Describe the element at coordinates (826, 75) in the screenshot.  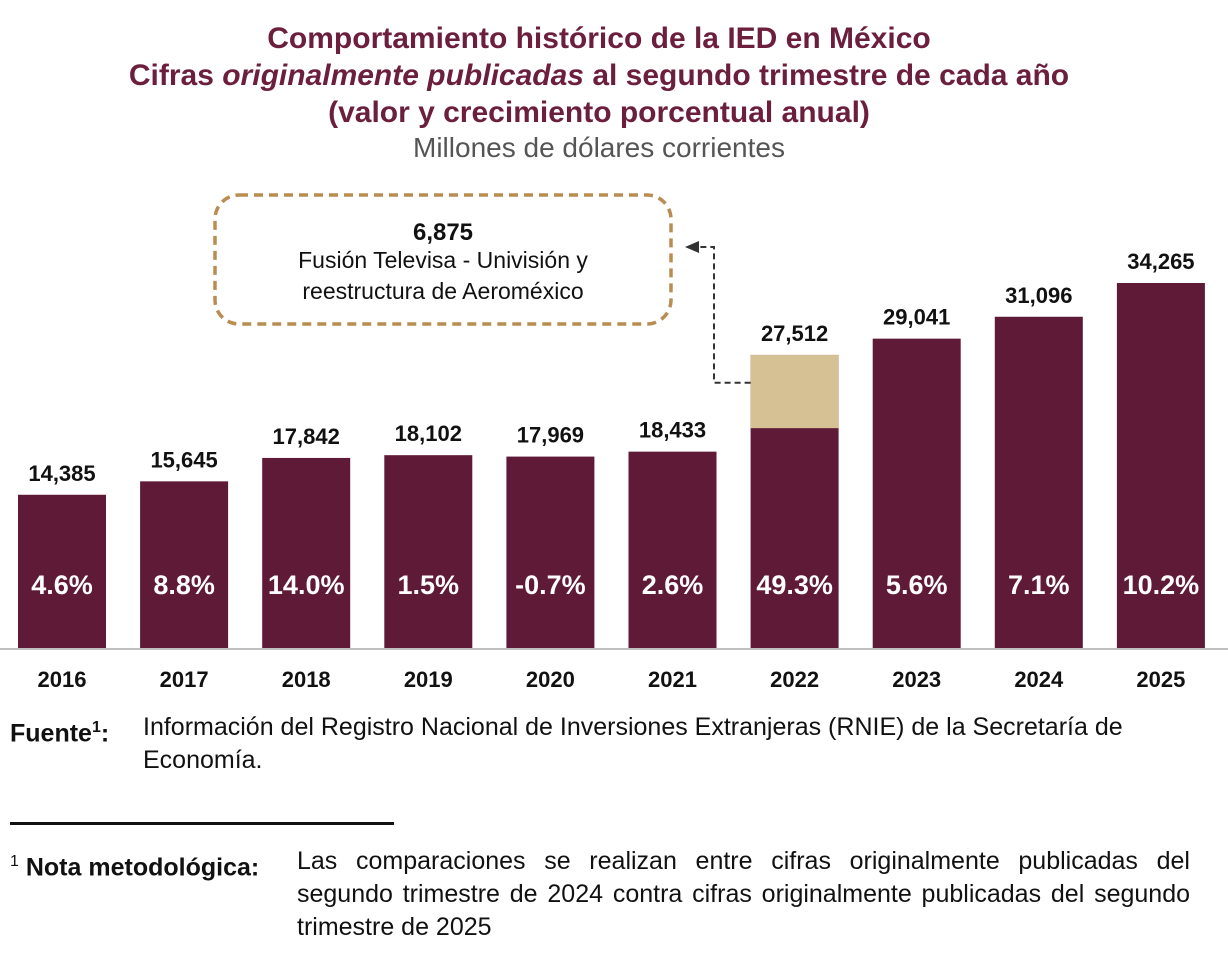
I see `subtitle-post: al segundo trimestre de cada año` at that location.